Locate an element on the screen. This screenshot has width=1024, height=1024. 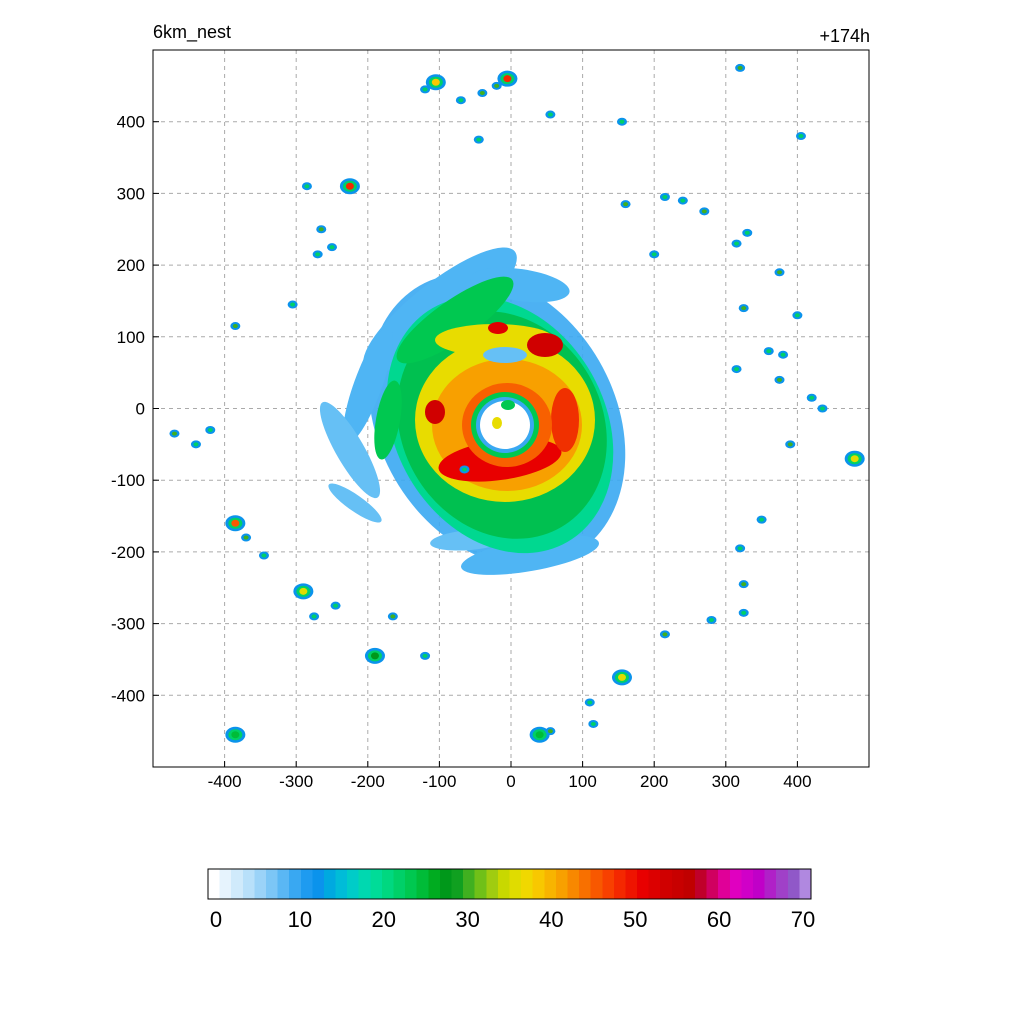
band-blue-s is located at coordinates (530, 555).